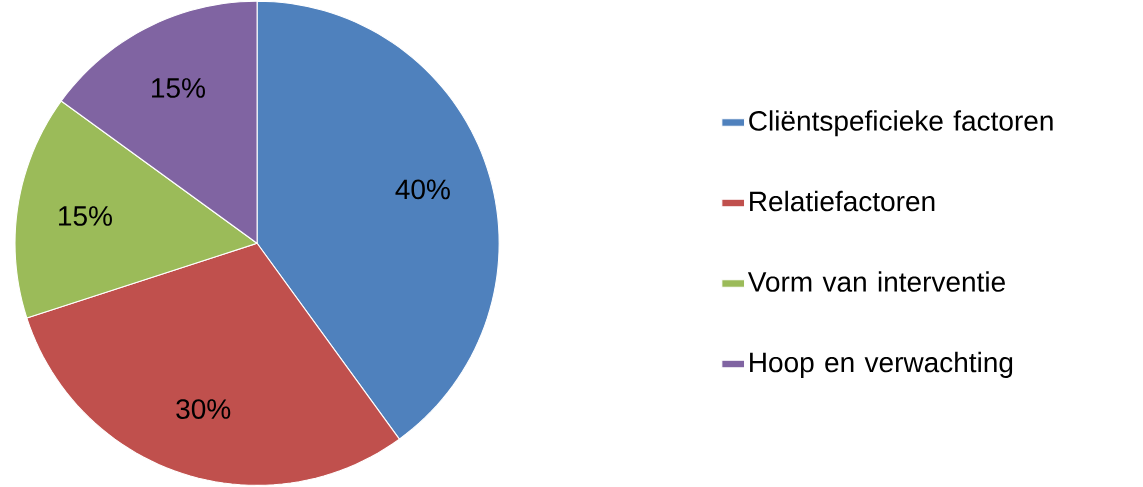 The width and height of the screenshot is (1143, 487). I want to click on legend-label: Vorm van interventie, so click(876, 281).